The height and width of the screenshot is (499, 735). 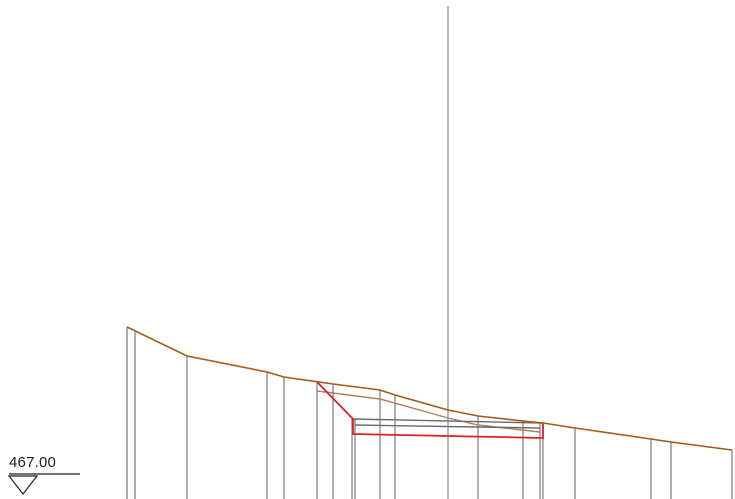 I want to click on datum-triangle, so click(x=23, y=485).